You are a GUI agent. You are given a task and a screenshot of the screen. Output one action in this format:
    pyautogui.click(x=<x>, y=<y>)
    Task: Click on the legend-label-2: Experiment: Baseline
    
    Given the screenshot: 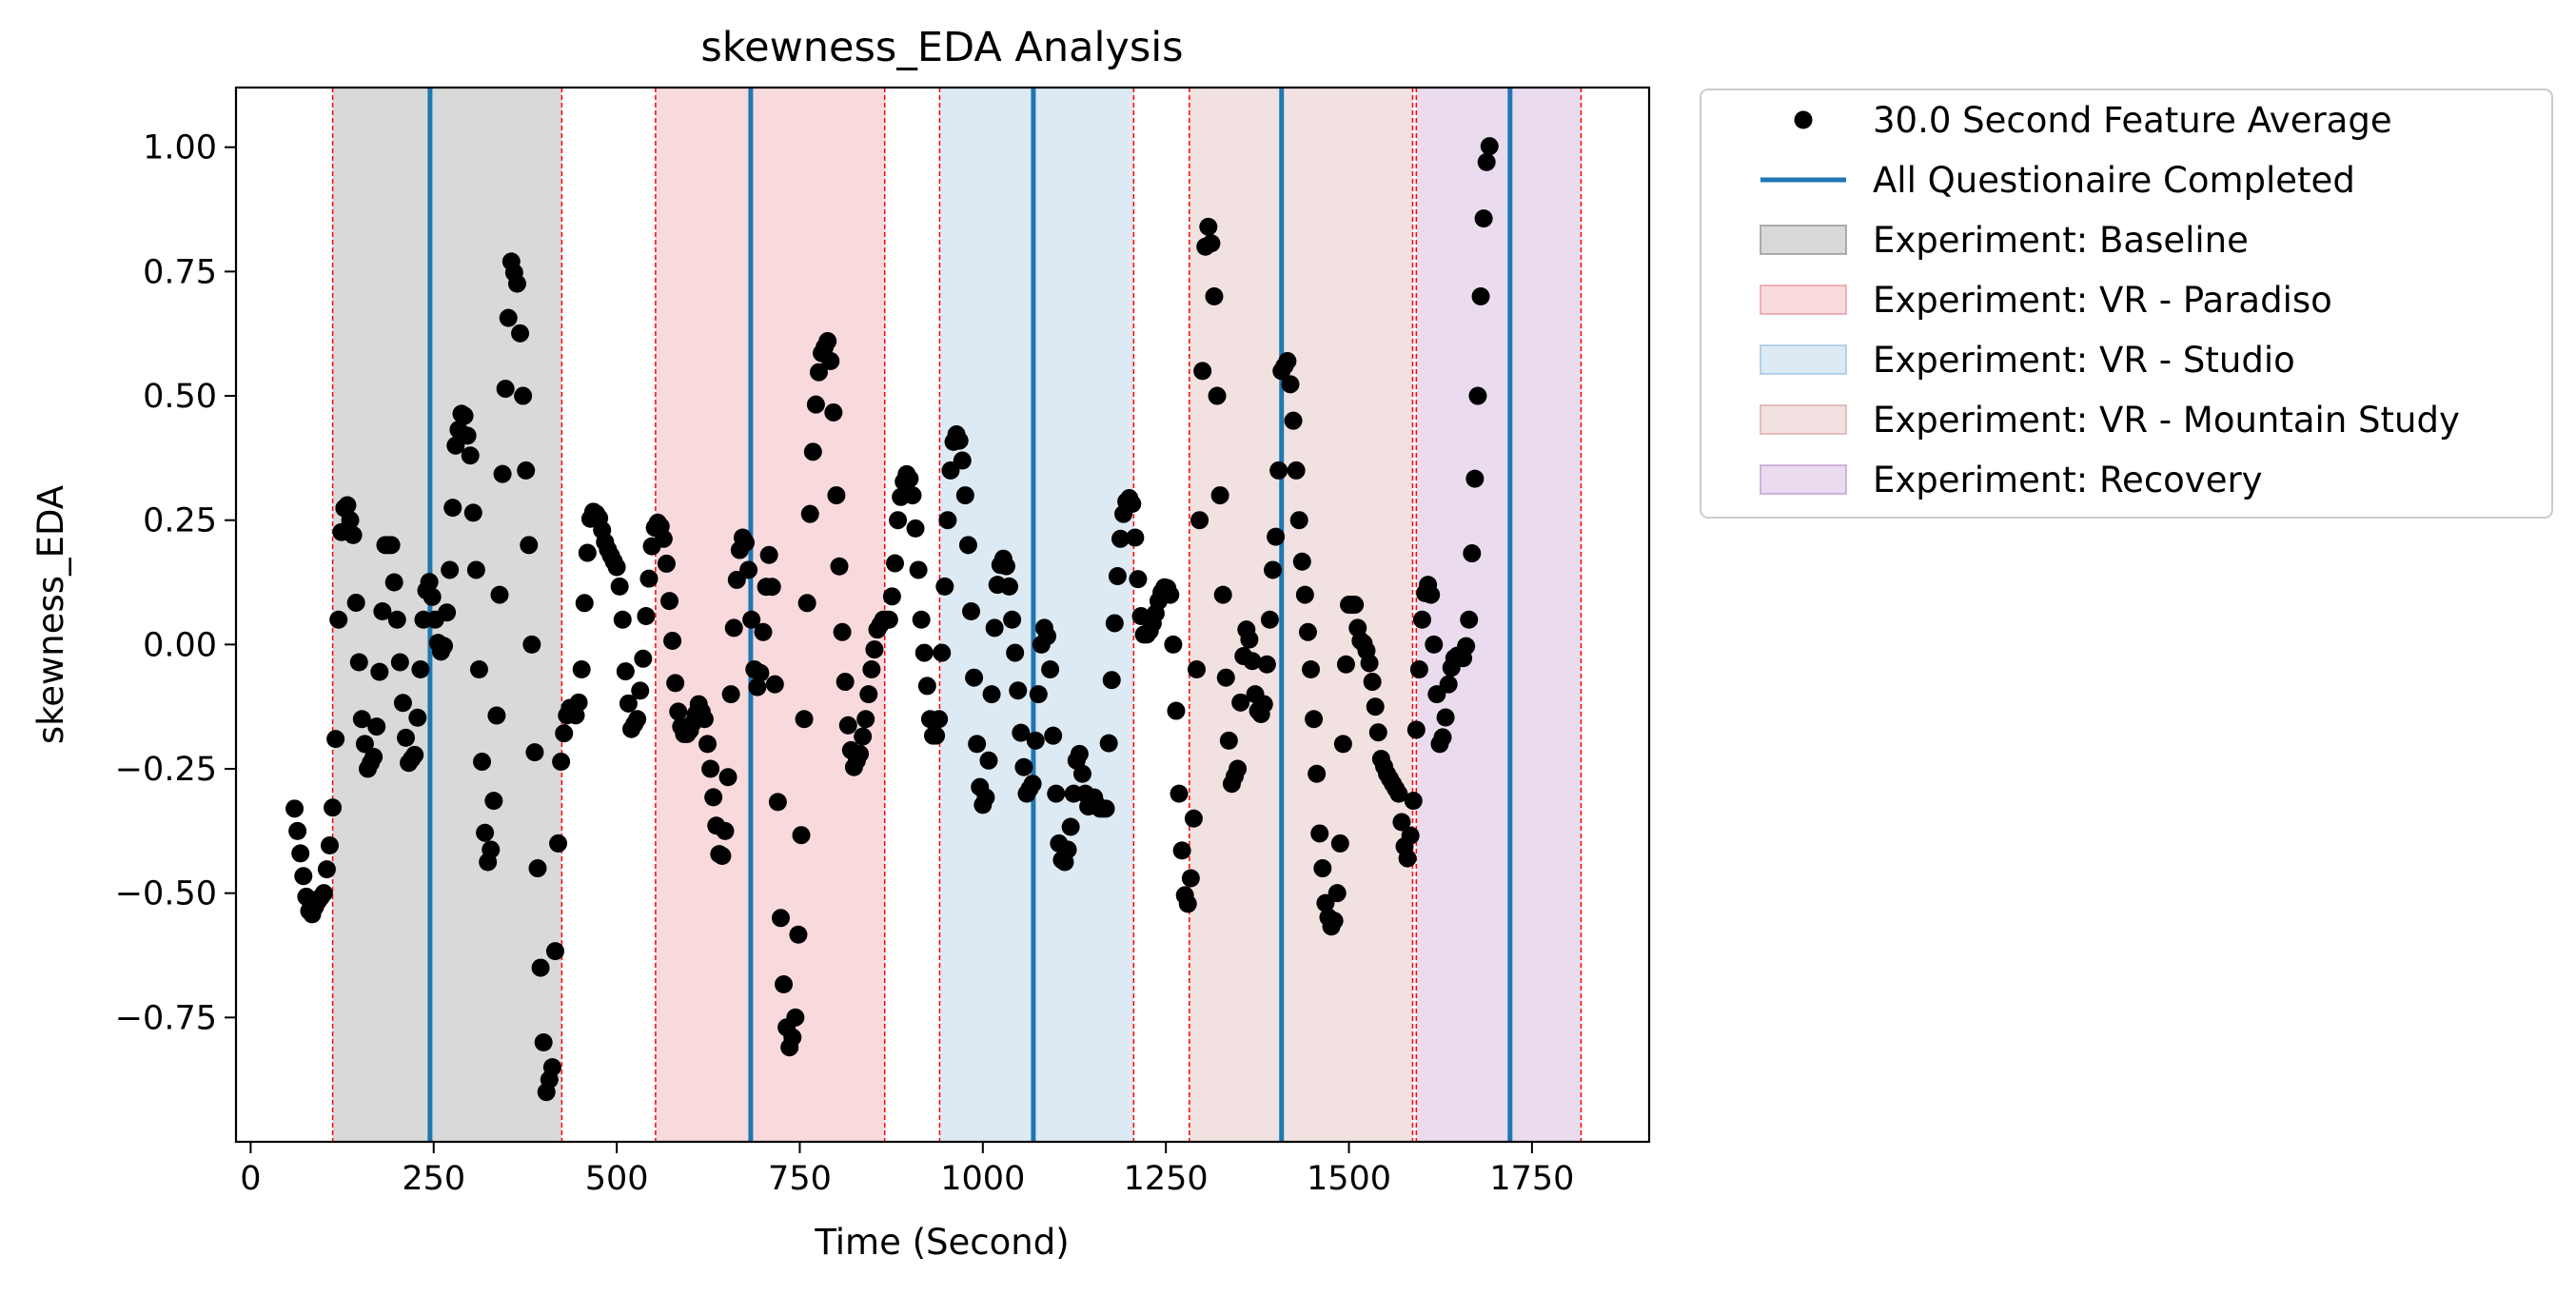 What is the action you would take?
    pyautogui.click(x=2061, y=240)
    